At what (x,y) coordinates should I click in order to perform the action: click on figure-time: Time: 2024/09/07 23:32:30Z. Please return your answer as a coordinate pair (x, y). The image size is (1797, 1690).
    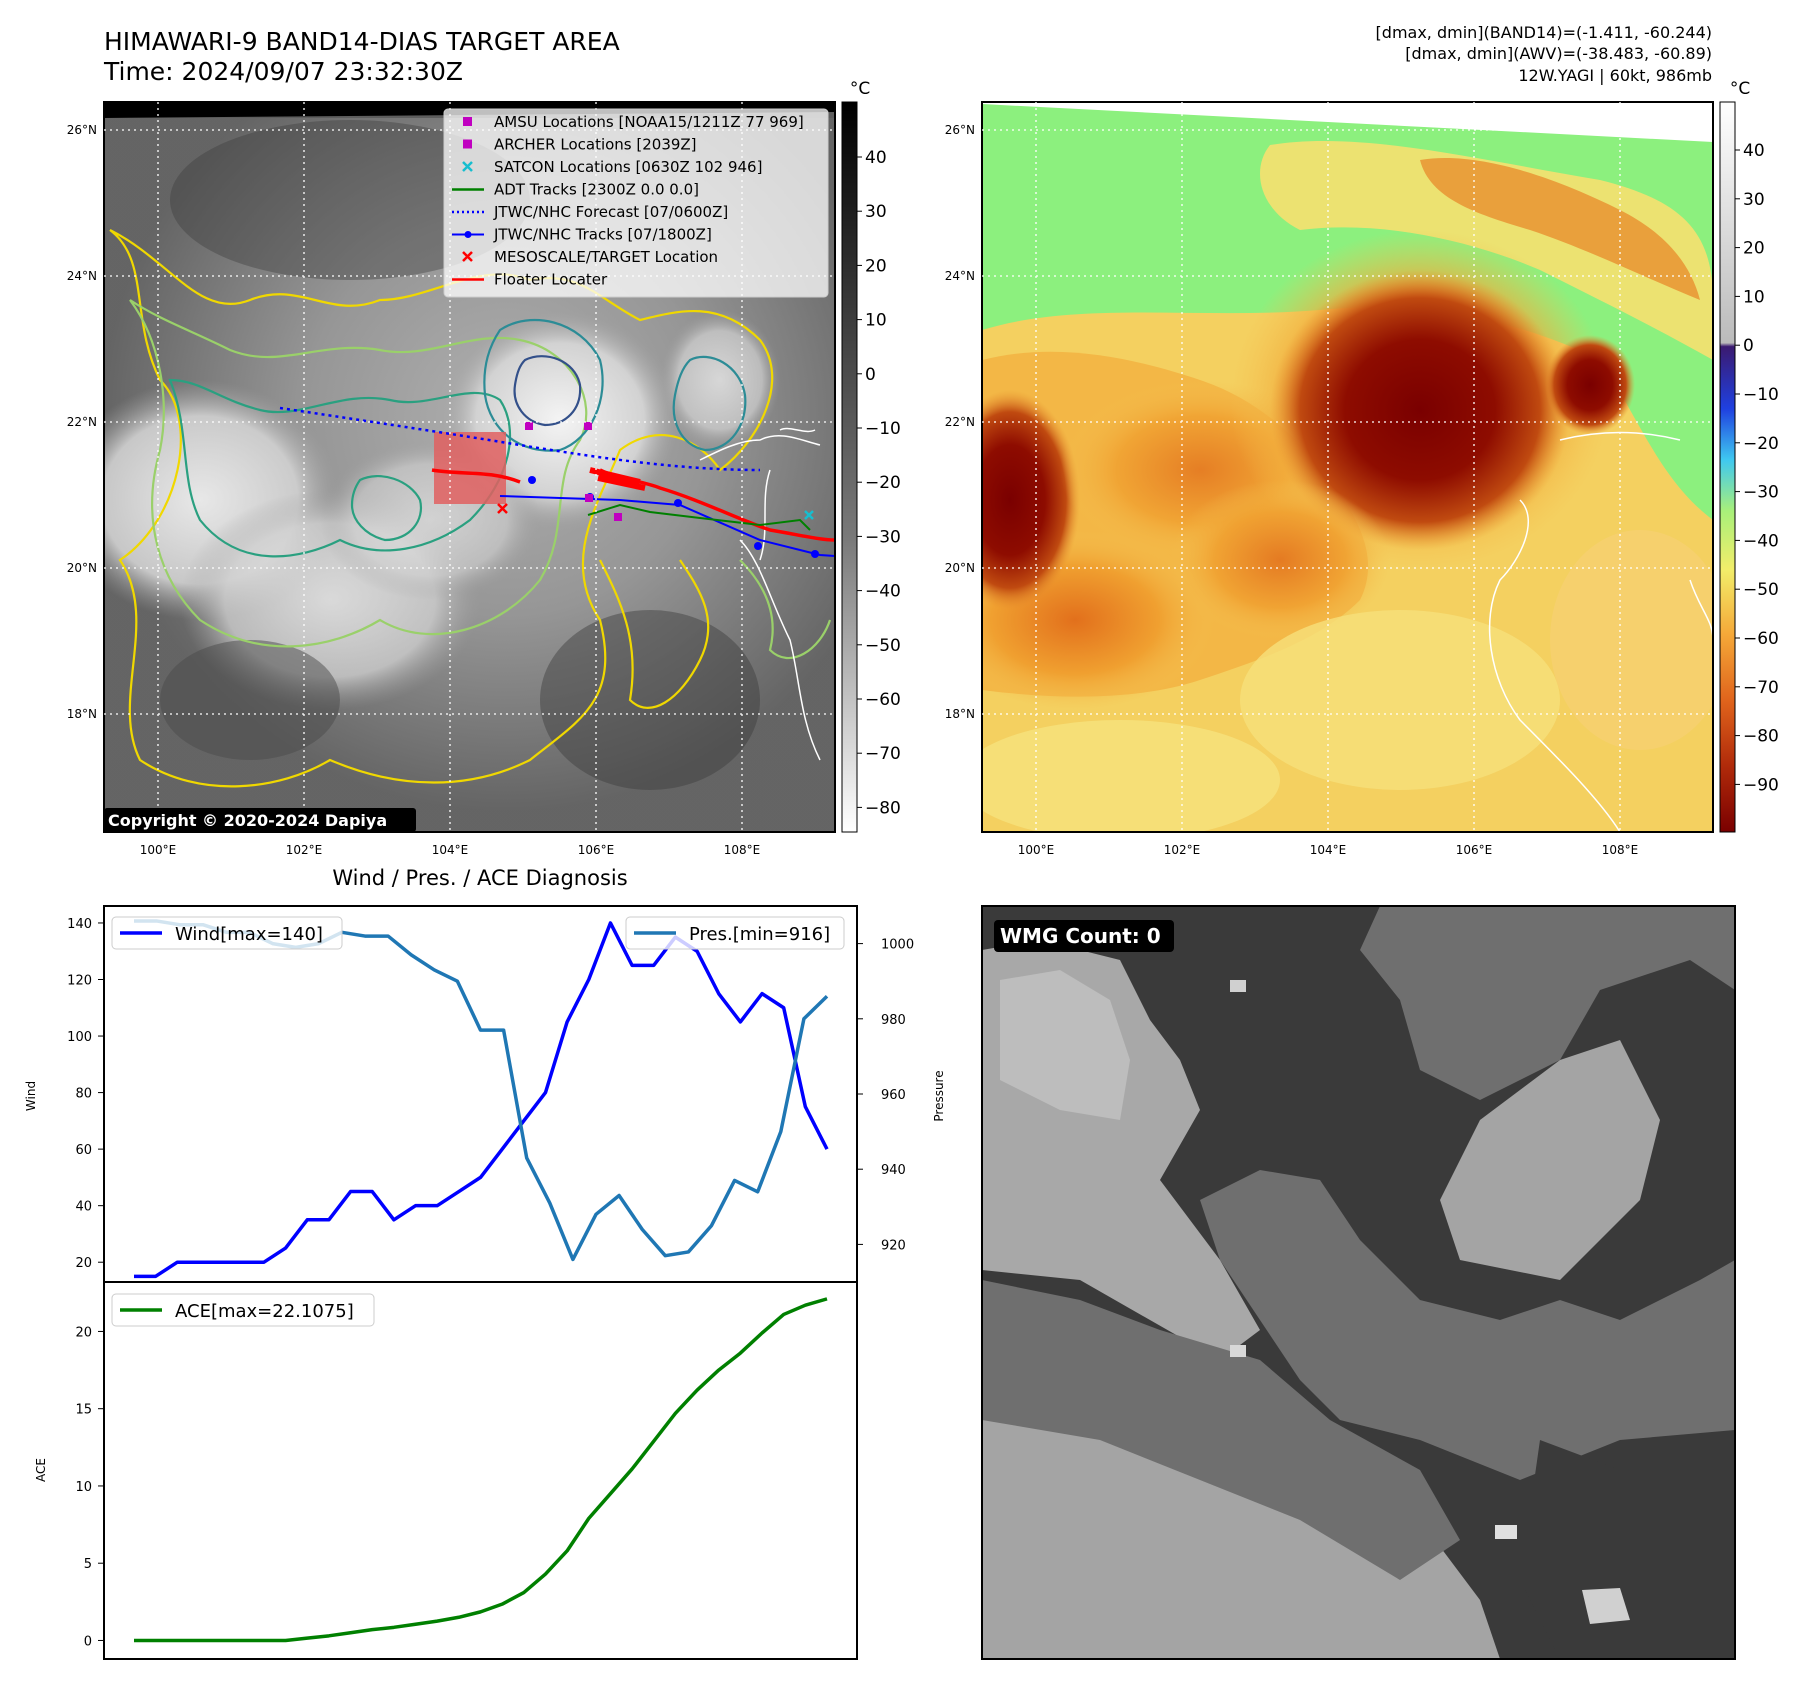
    Looking at the image, I should click on (283, 71).